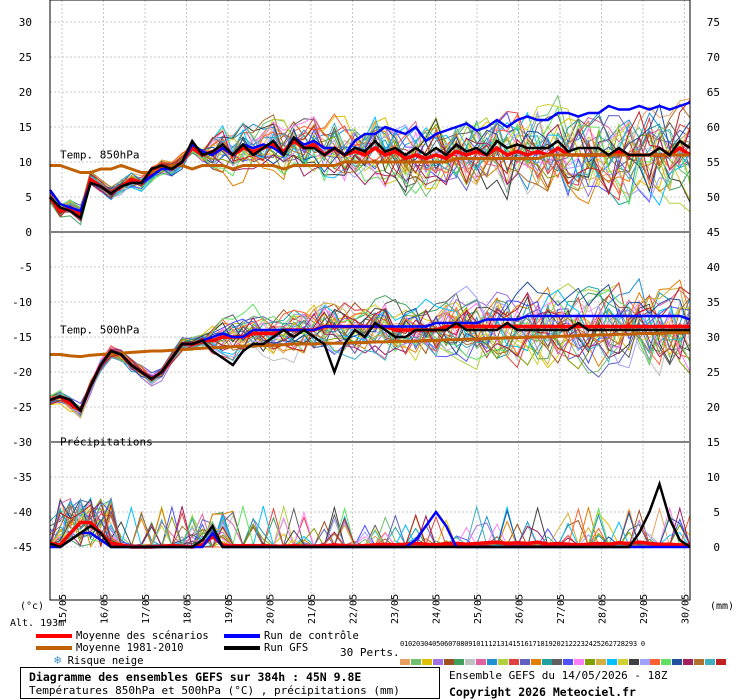  I want to click on date-tick-label: 20/05, so click(271, 609).